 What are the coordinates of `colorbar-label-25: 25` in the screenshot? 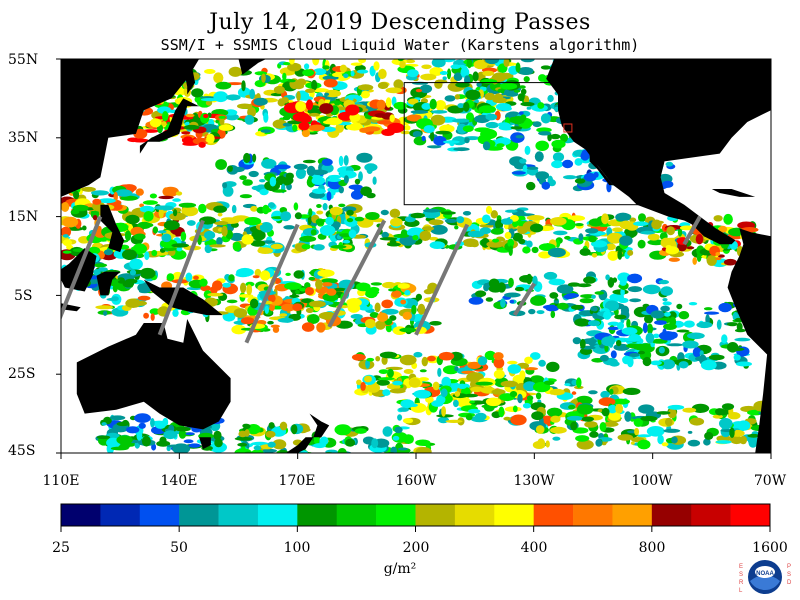 It's located at (61, 548).